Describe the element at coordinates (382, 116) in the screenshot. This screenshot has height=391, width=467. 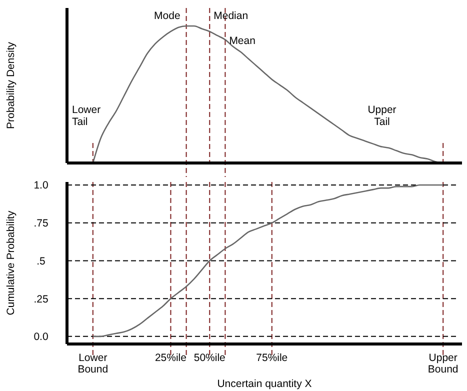
I see `annotation: Upper Tail` at that location.